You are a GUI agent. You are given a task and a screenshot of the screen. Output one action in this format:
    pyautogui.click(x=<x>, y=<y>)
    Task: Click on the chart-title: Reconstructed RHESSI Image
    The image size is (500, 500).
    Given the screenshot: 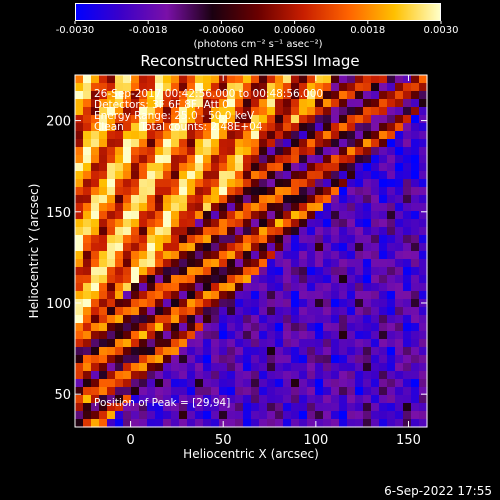 What is the action you would take?
    pyautogui.click(x=250, y=61)
    